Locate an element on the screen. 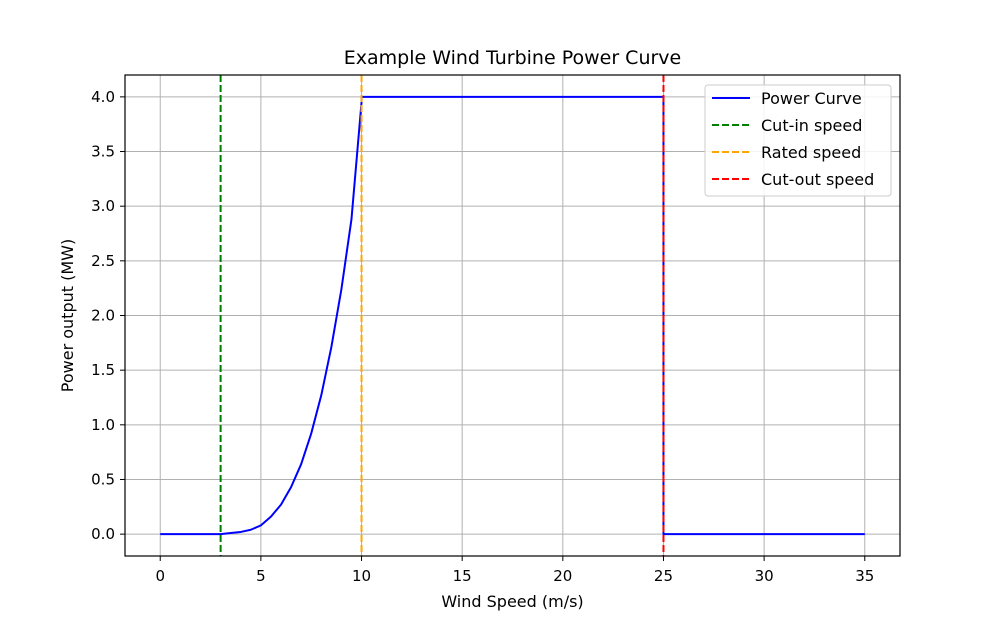 The height and width of the screenshot is (625, 1000). y-tick-label: 1.5 is located at coordinates (103, 370).